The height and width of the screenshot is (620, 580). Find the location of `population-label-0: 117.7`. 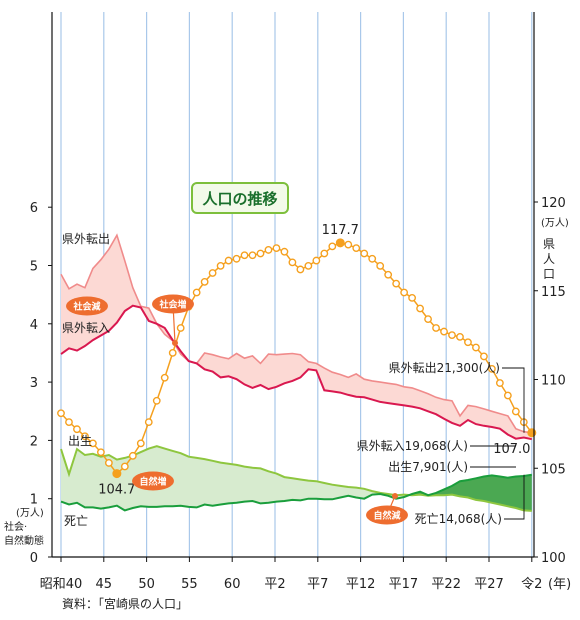

population-label-0: 117.7 is located at coordinates (340, 230).